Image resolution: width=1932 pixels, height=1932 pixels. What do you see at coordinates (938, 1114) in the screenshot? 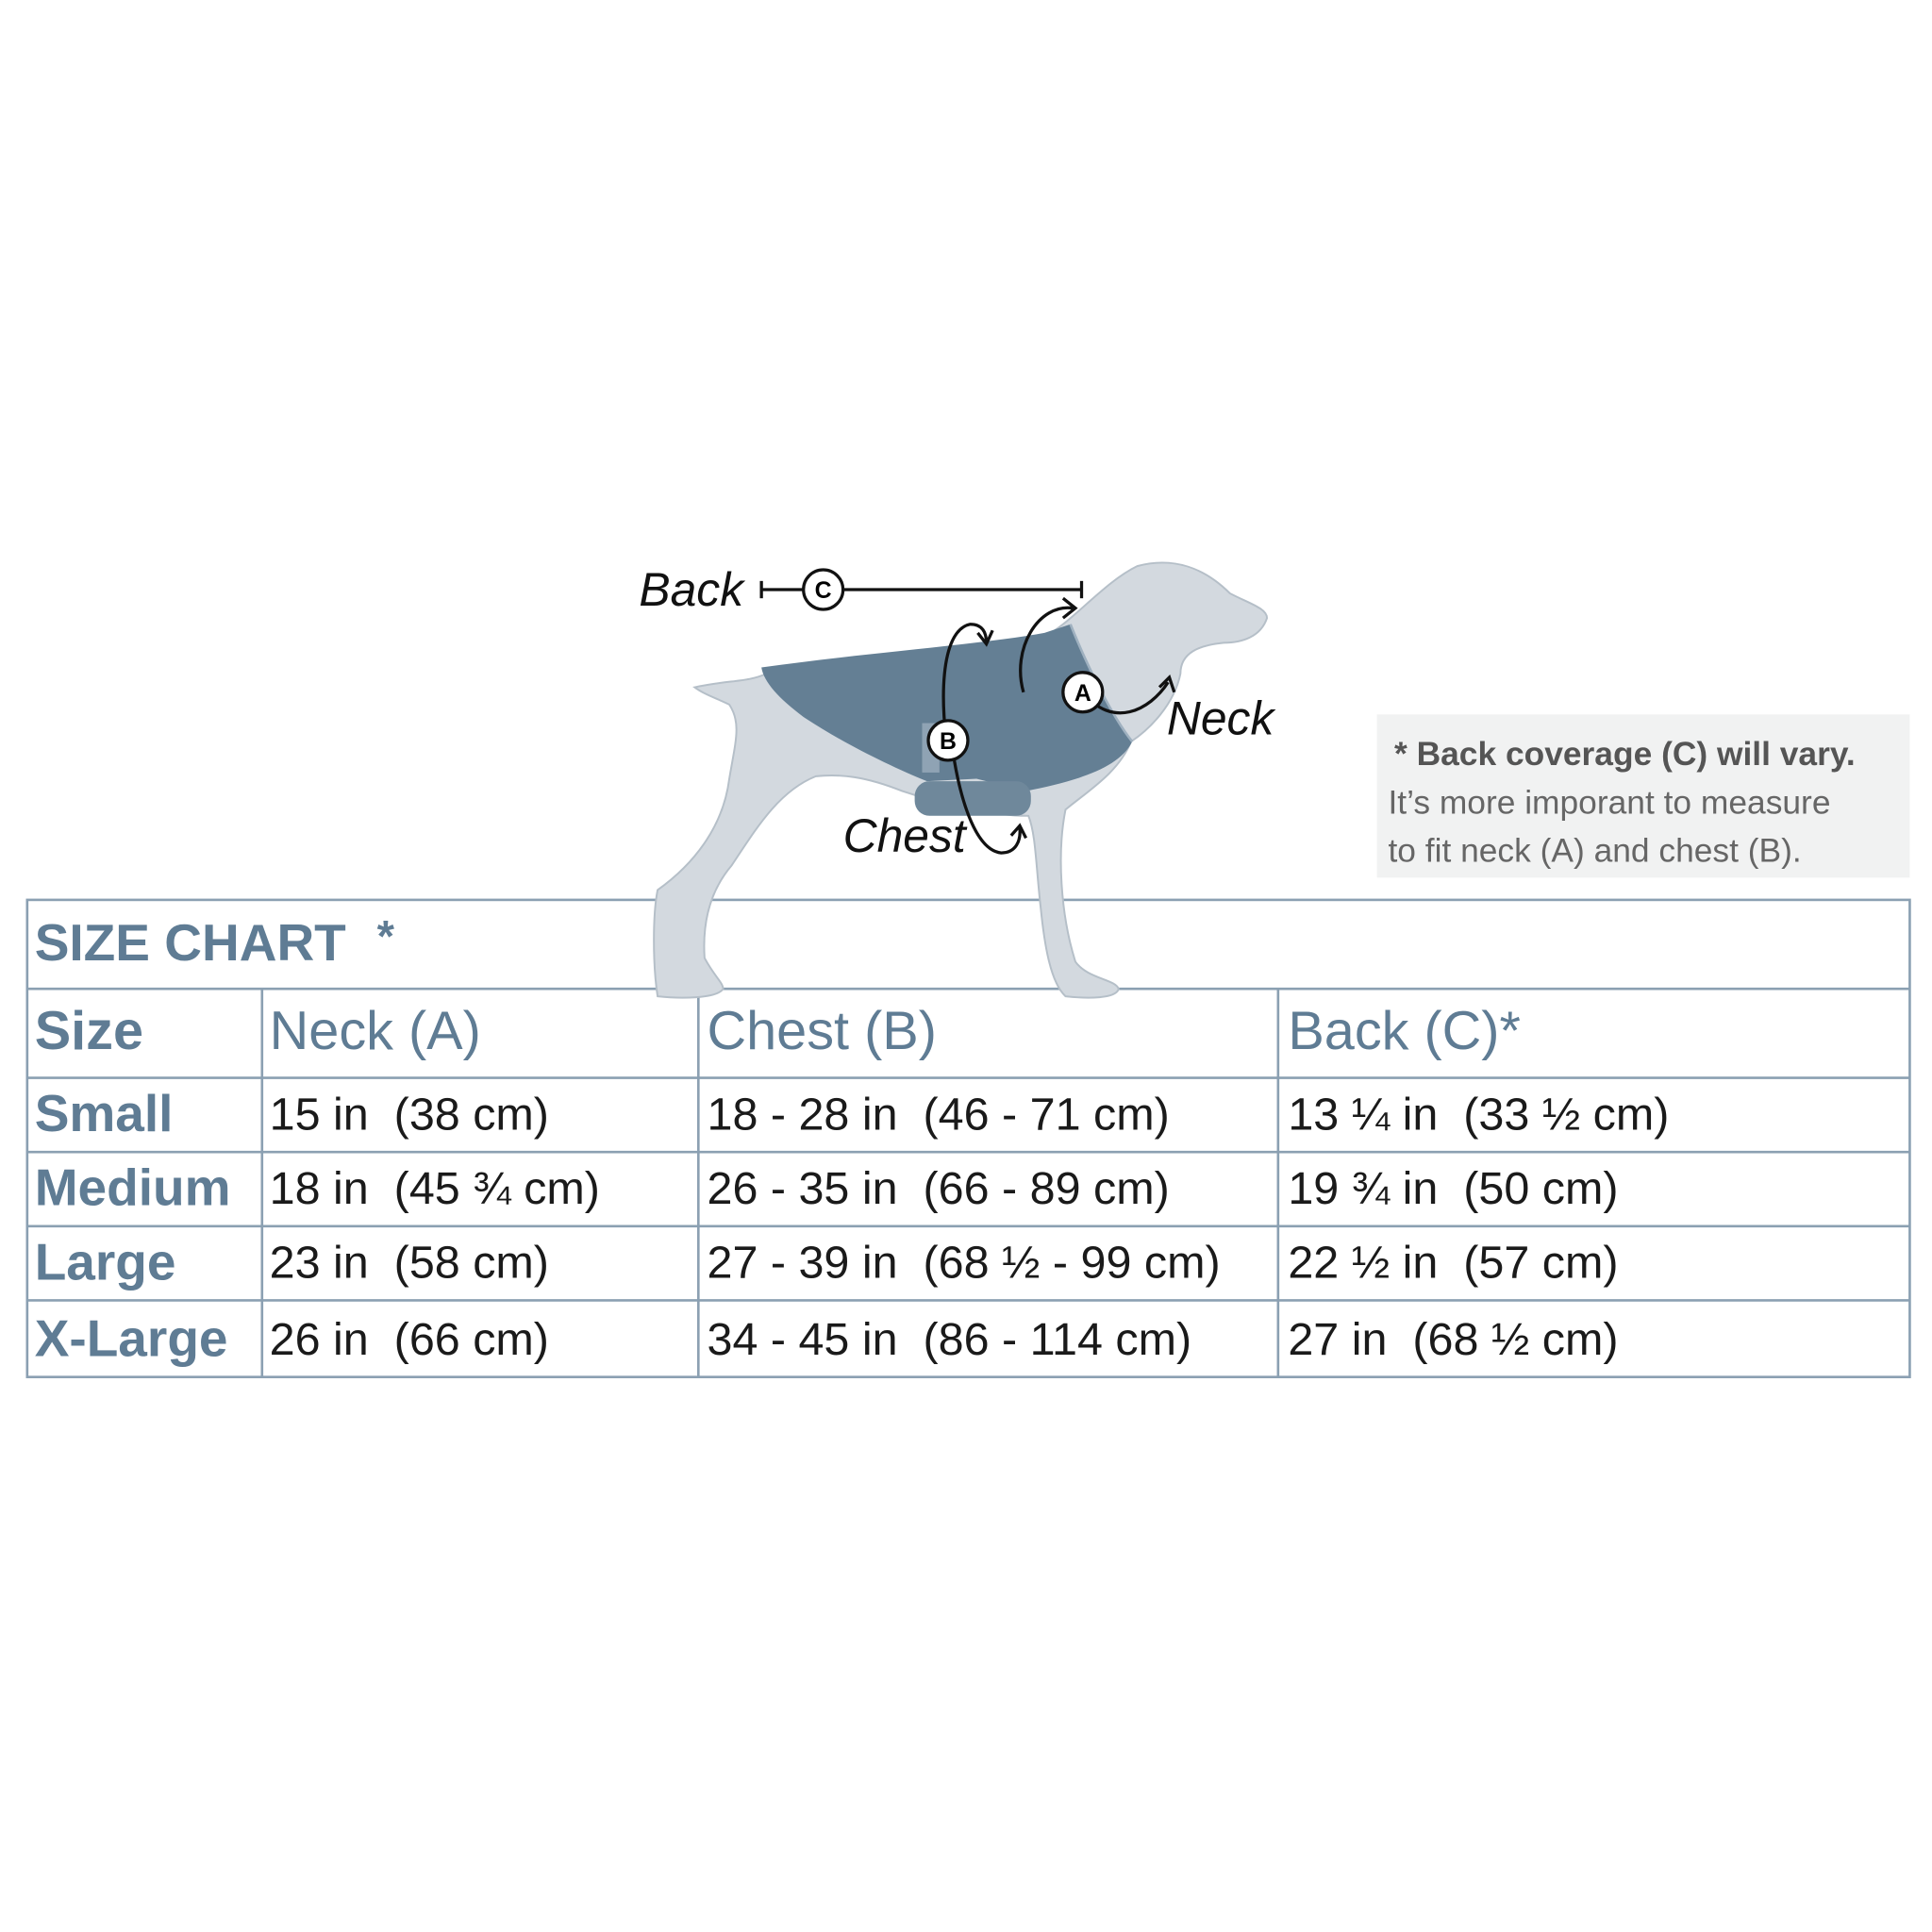
I see `measure-cell: 18 - 28 in (46 - 71 cm)` at bounding box center [938, 1114].